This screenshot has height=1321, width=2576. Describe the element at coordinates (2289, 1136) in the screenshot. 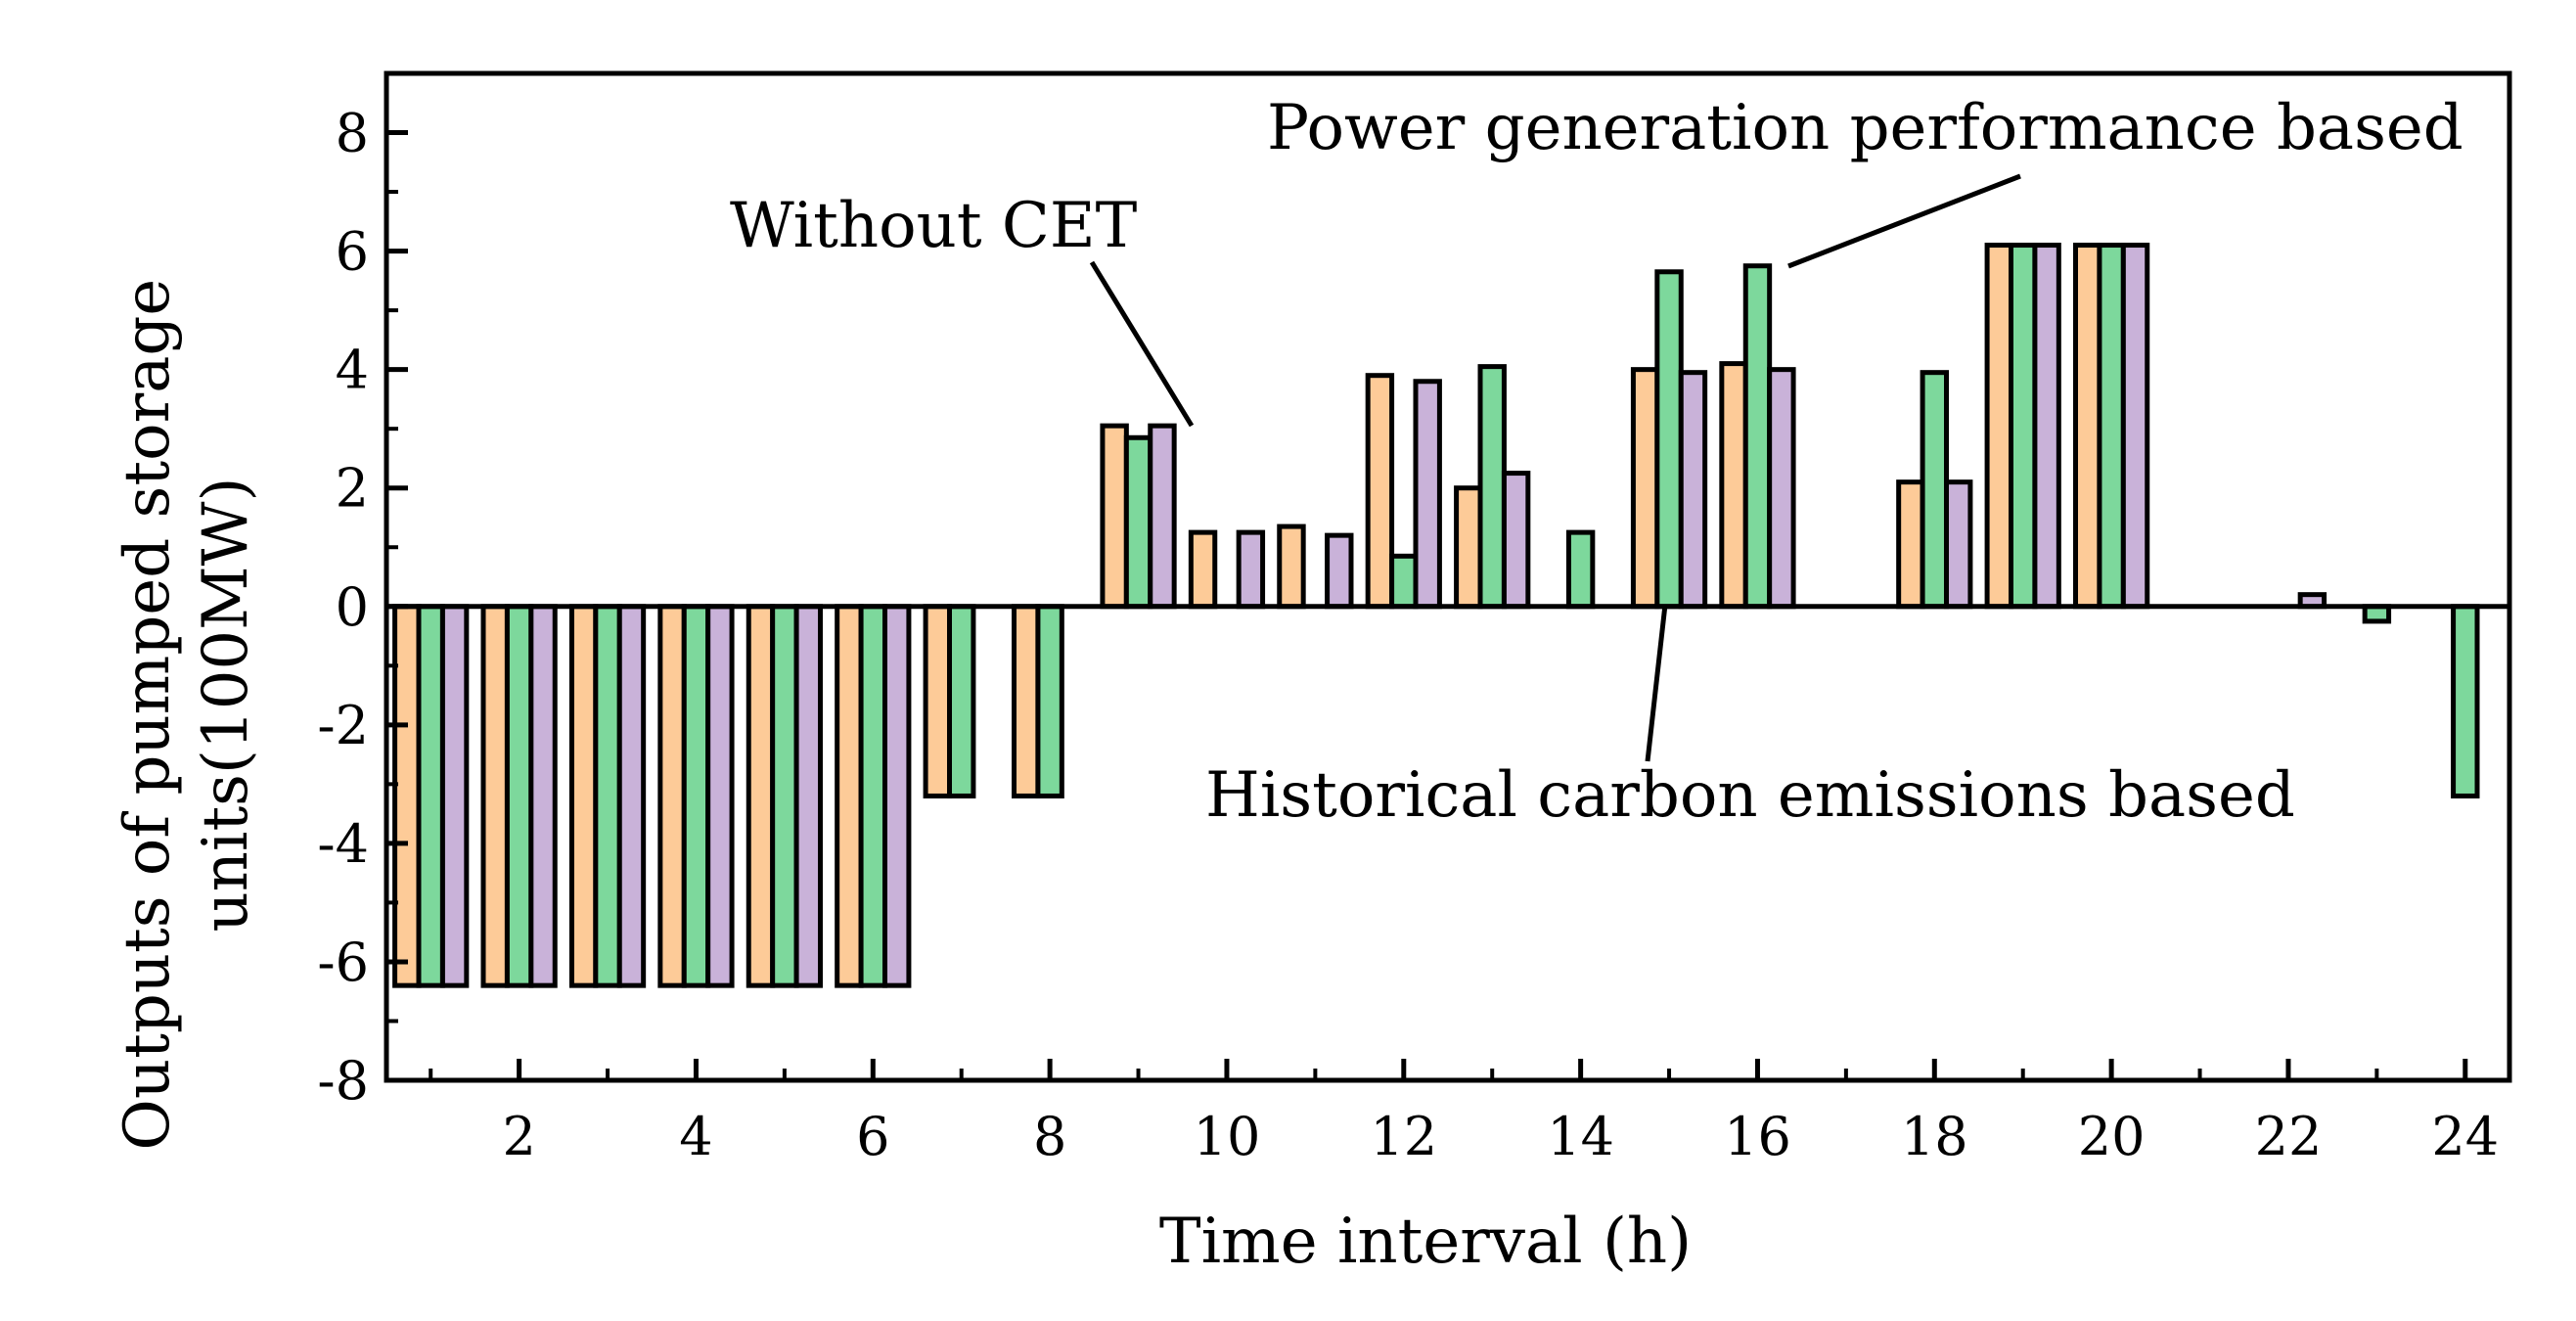

I see `x-tick-label: 22` at that location.